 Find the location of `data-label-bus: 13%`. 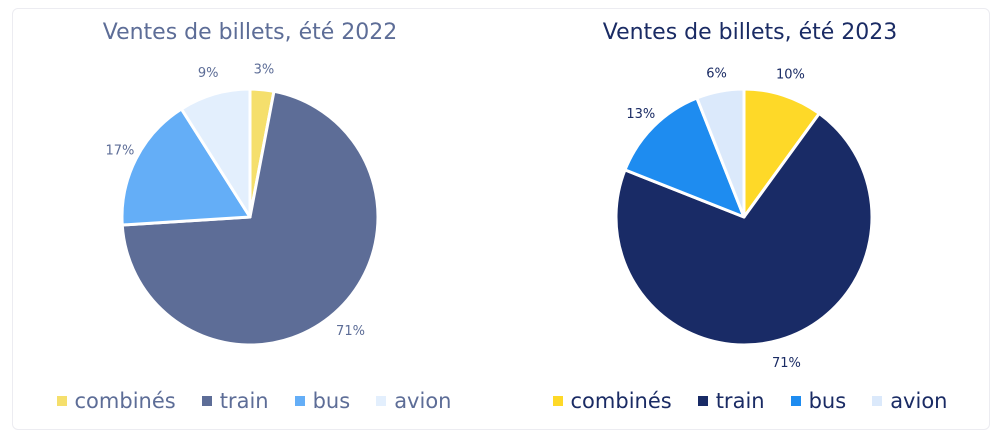

data-label-bus: 13% is located at coordinates (640, 114).